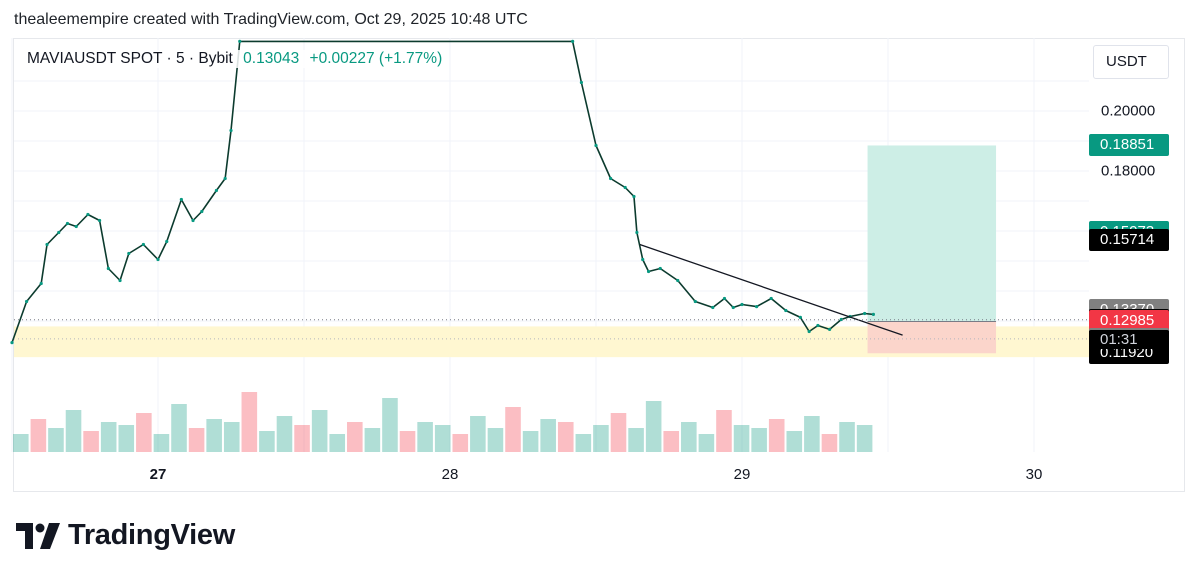  What do you see at coordinates (1131, 62) in the screenshot?
I see `currency-selector: USDT` at bounding box center [1131, 62].